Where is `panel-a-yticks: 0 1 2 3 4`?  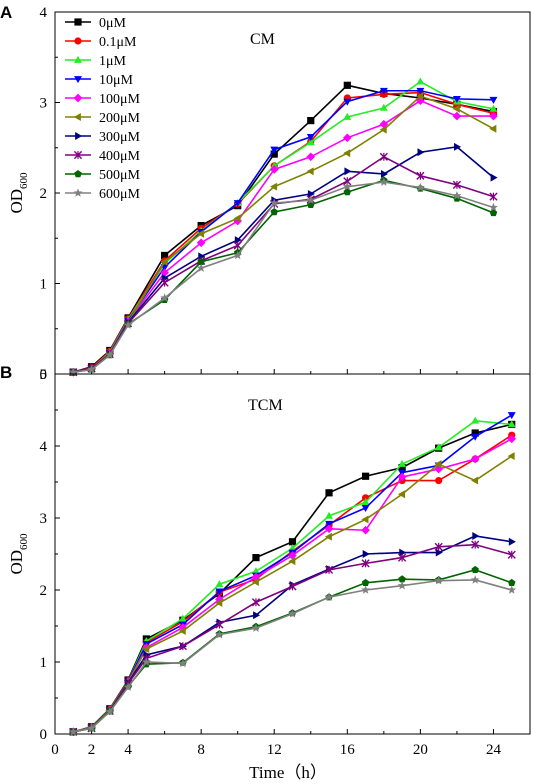
panel-a-yticks: 0 1 2 3 4 is located at coordinates (50, 194).